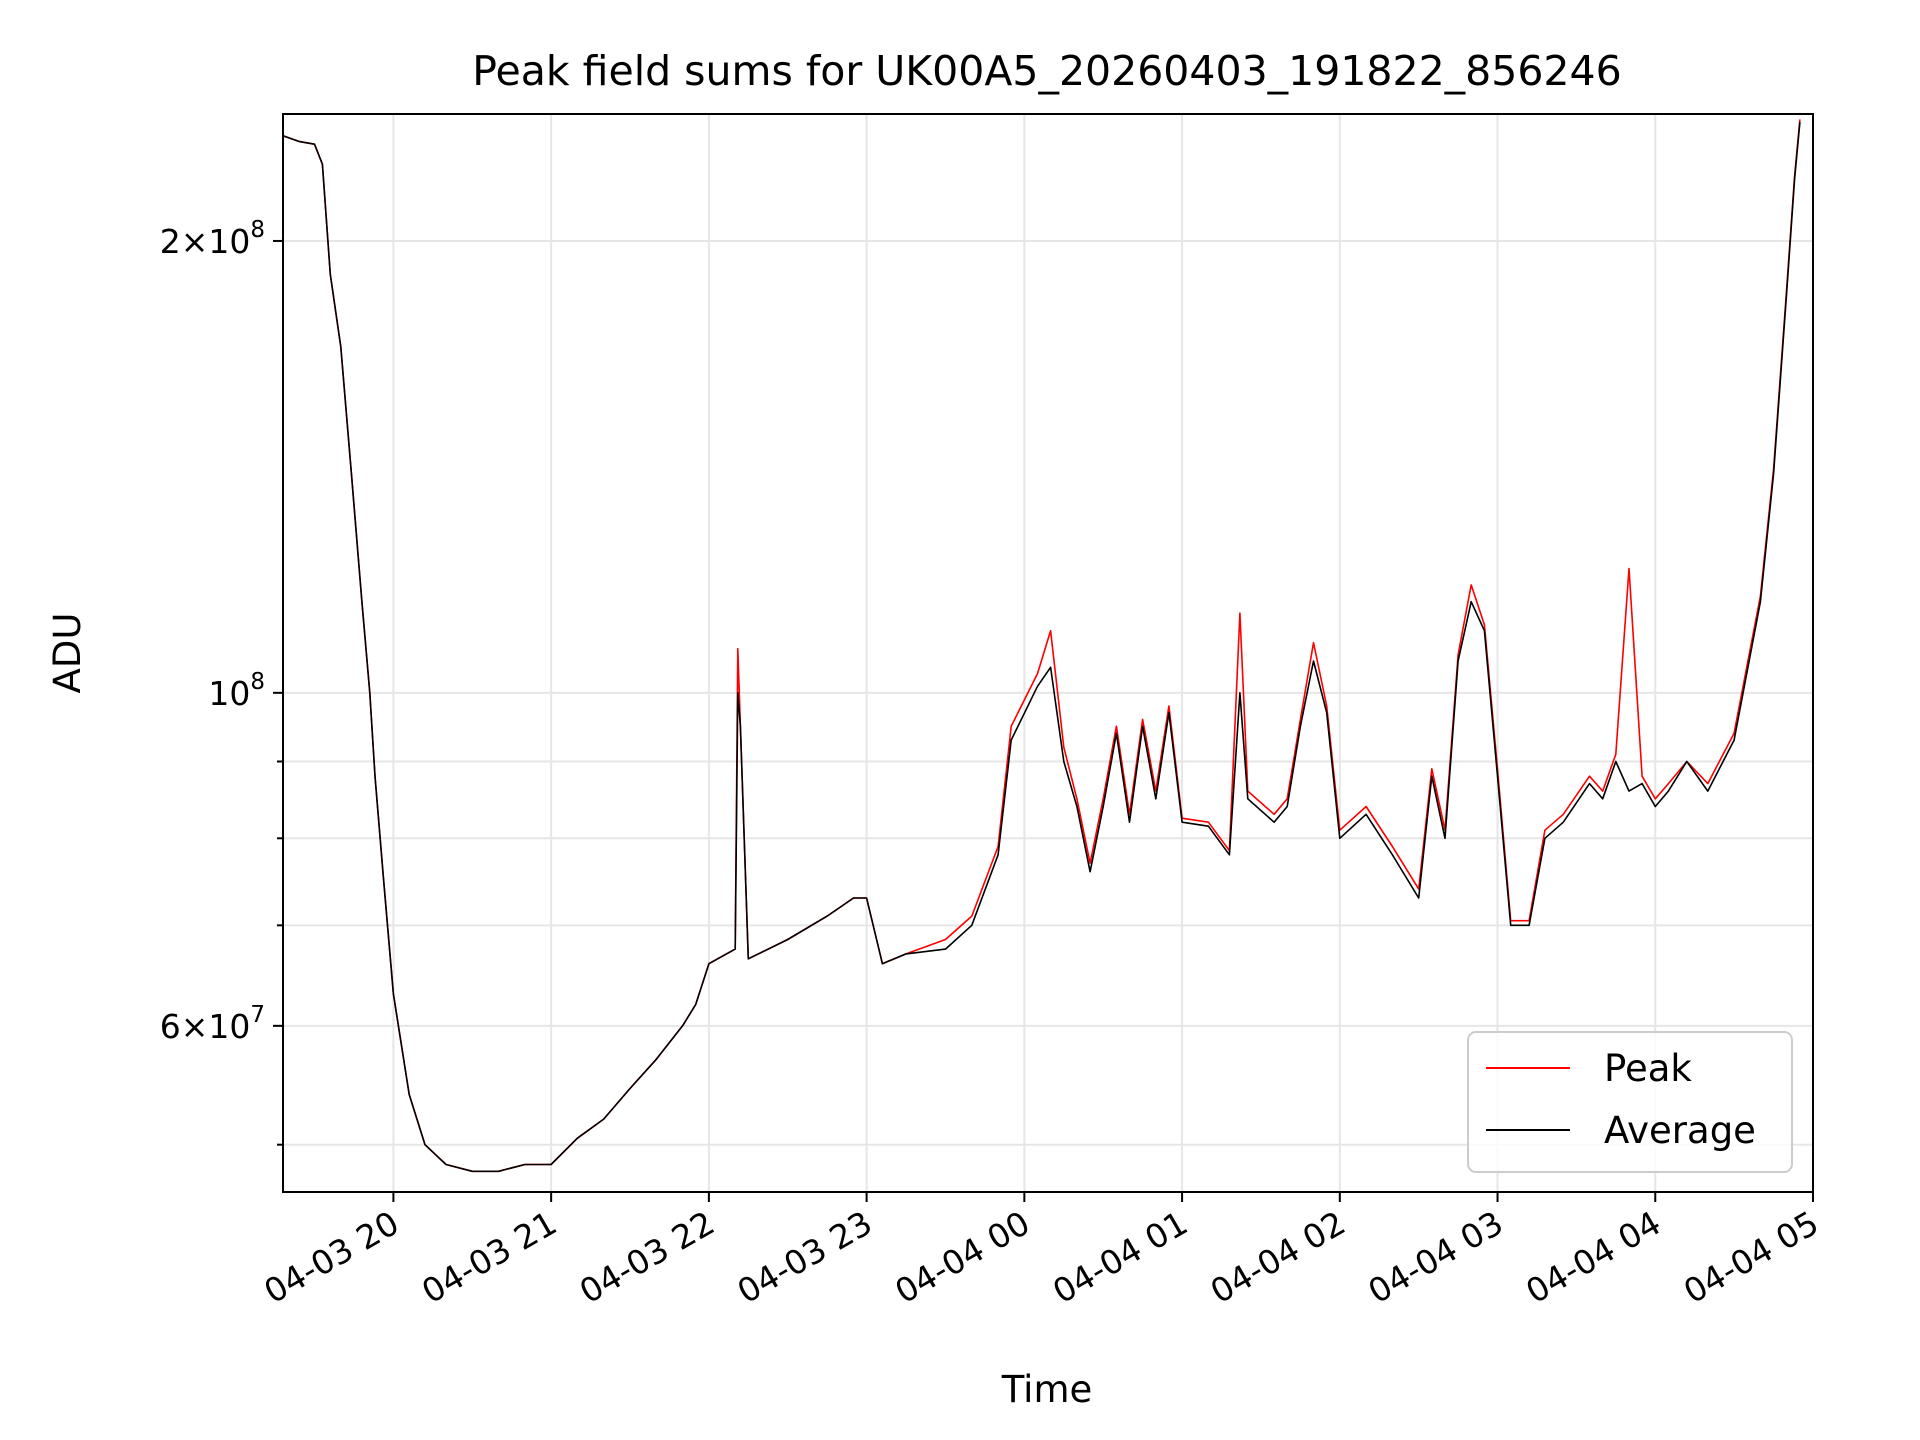 The image size is (1920, 1440). Describe the element at coordinates (1047, 1389) in the screenshot. I see `x-axis-label: Time` at that location.